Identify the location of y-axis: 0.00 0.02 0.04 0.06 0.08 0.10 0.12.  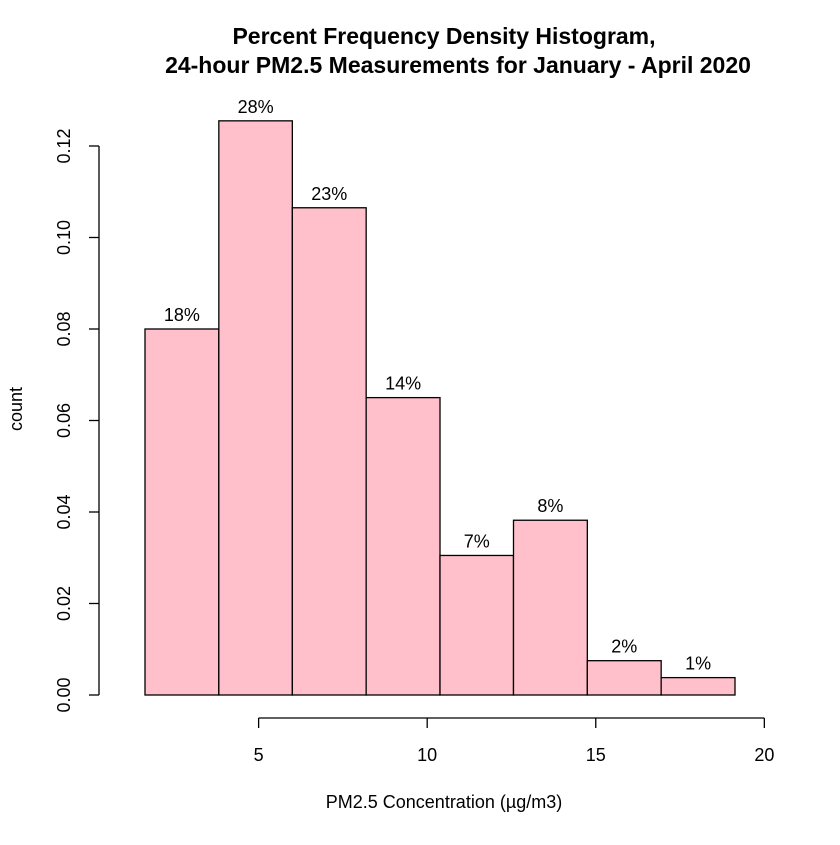
(77, 420).